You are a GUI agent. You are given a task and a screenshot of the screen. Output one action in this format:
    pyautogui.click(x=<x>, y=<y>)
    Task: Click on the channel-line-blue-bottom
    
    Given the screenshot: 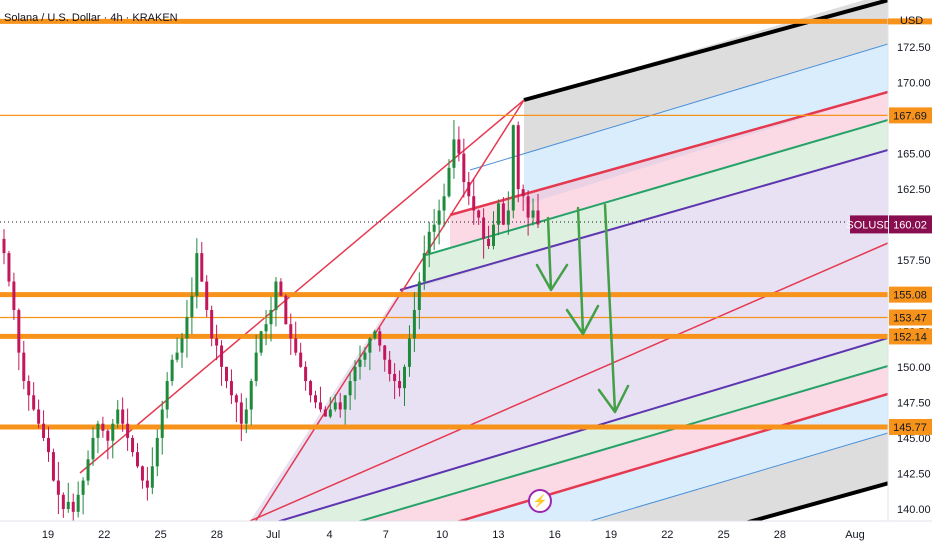 What is the action you would take?
    pyautogui.click(x=738, y=476)
    